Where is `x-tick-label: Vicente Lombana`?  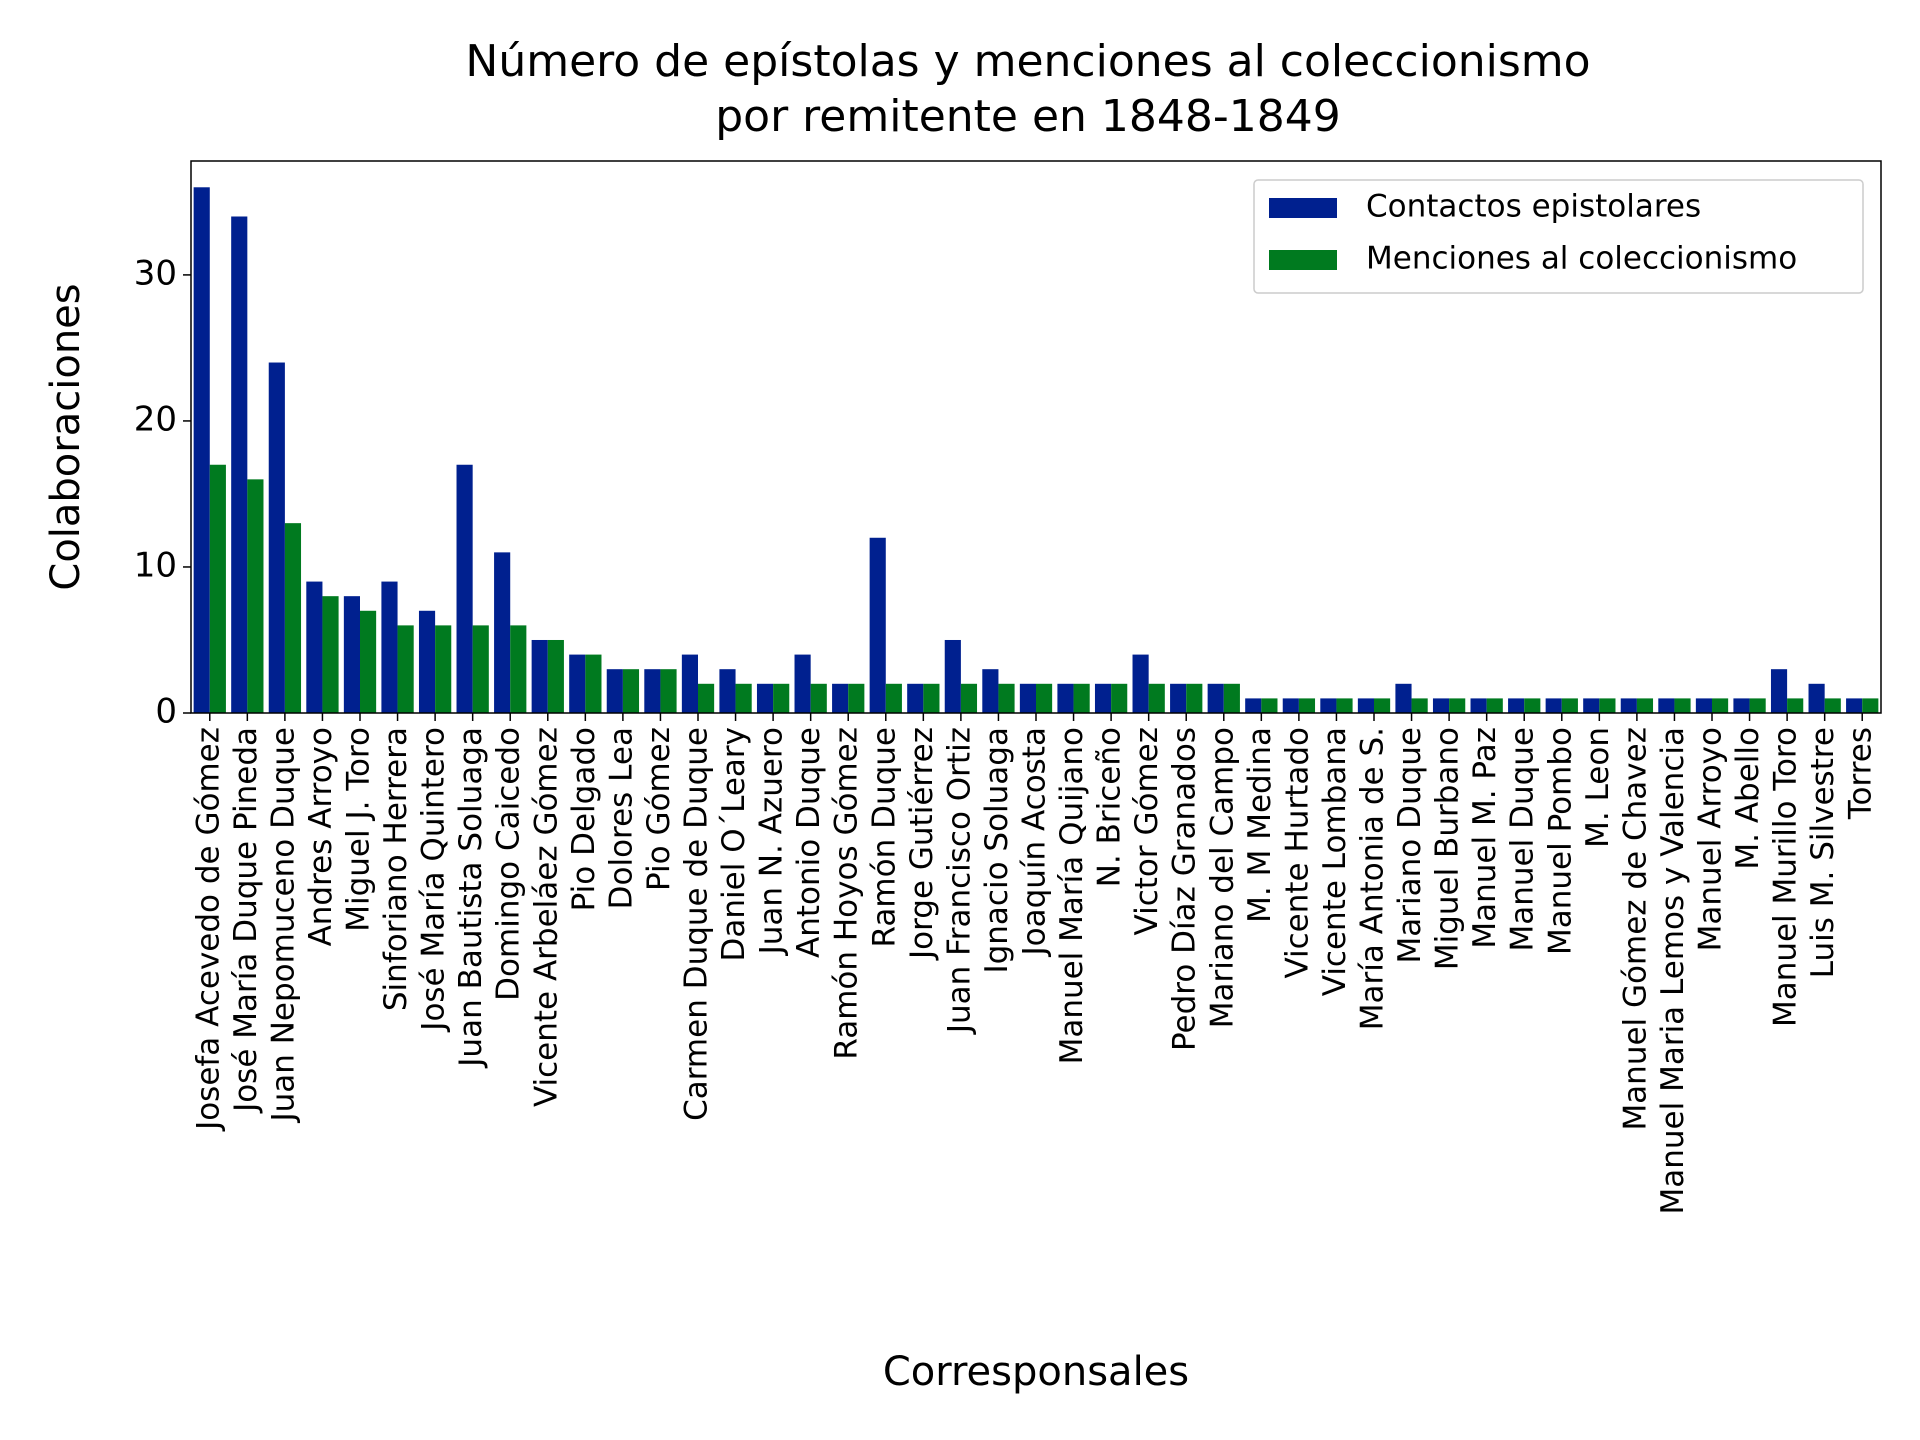
x-tick-label: Vicente Lombana is located at coordinates (1335, 861).